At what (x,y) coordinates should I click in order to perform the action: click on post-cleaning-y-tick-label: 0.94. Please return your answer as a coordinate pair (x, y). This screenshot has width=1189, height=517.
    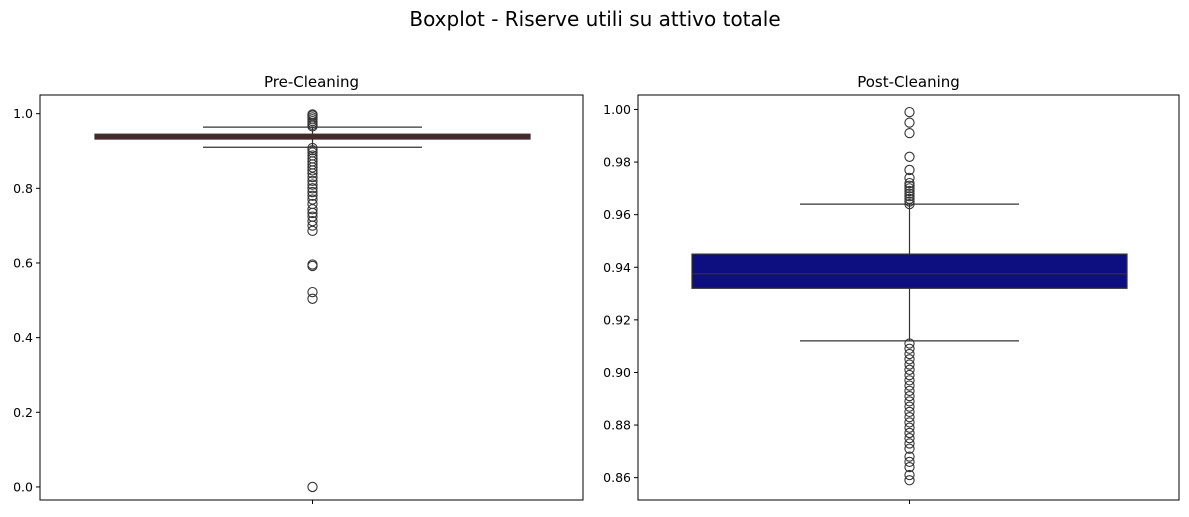
    Looking at the image, I should click on (617, 267).